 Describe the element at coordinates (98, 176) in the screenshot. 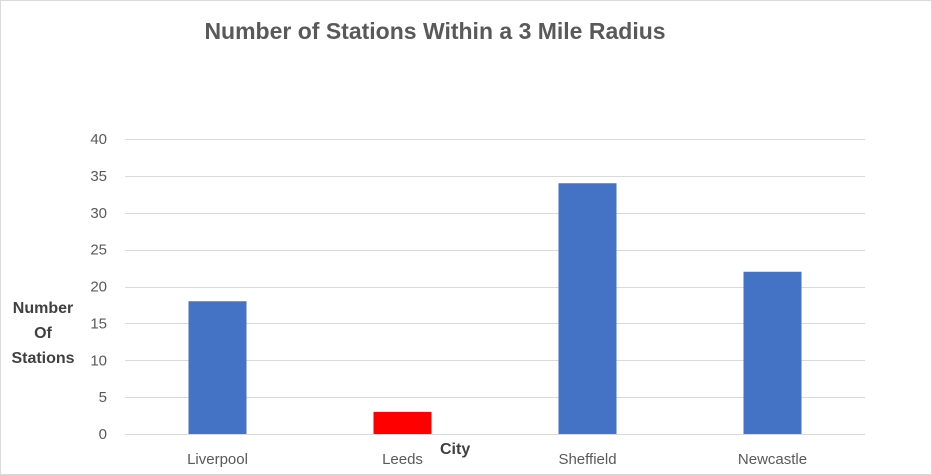

I see `y-tick-label: 35` at that location.